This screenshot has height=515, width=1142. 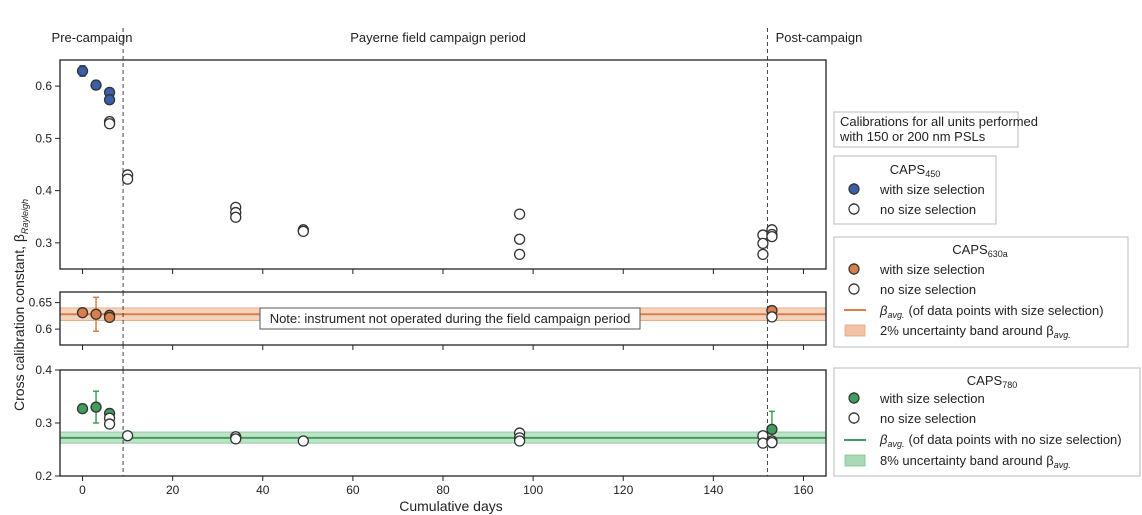 I want to click on x-tick-label: 60, so click(x=353, y=490).